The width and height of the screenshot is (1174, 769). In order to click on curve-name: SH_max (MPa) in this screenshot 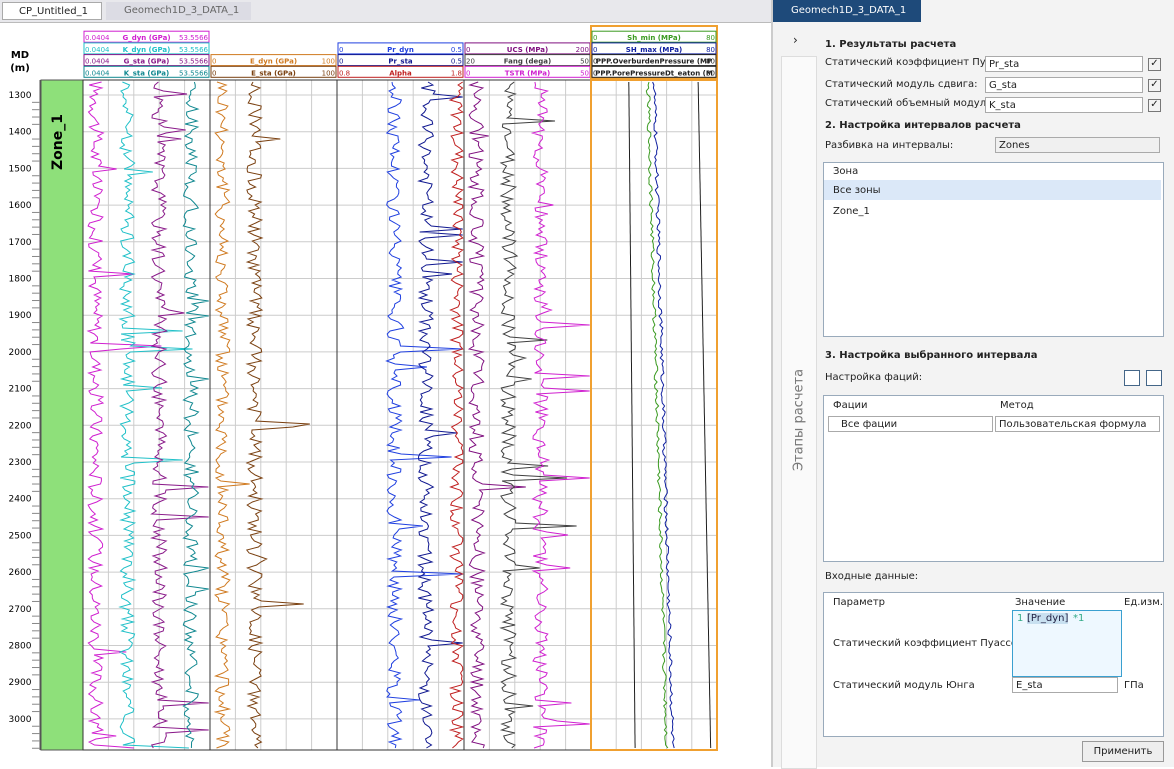, I will do `click(654, 50)`.